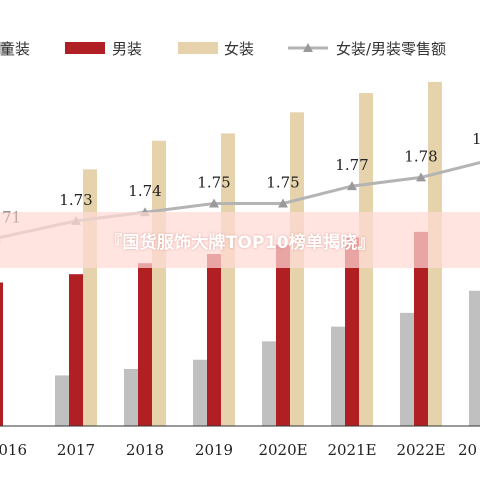 This screenshot has height=480, width=480. I want to click on bar-男装-2019, so click(214, 339).